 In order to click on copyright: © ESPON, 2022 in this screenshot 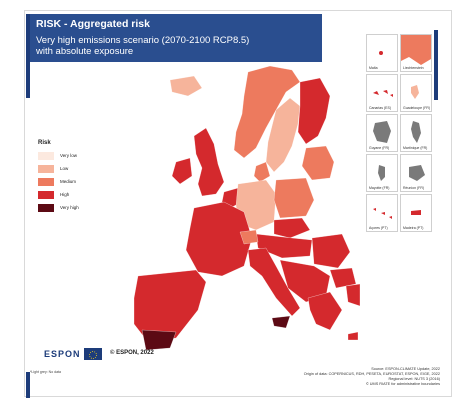, I will do `click(132, 353)`.